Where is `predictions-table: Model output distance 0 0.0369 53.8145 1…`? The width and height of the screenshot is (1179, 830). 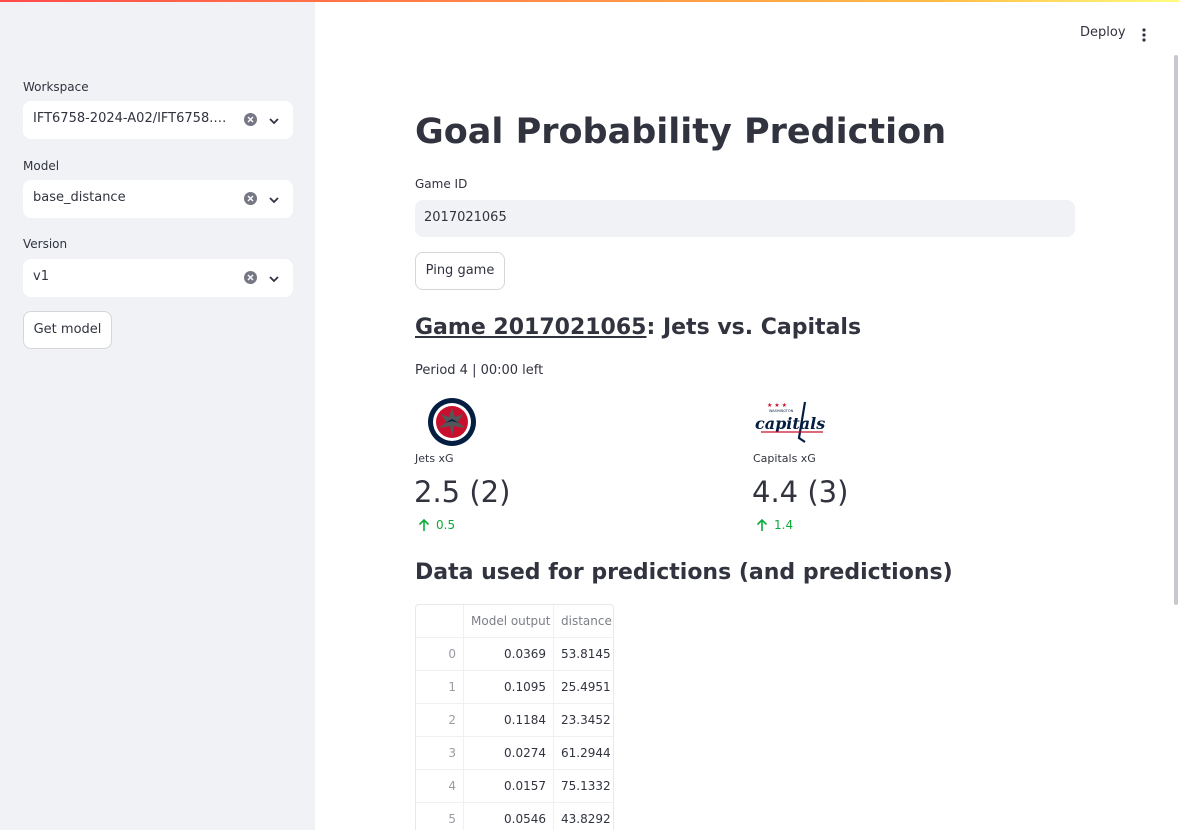
predictions-table: Model output distance 0 0.0369 53.8145 1… is located at coordinates (514, 717).